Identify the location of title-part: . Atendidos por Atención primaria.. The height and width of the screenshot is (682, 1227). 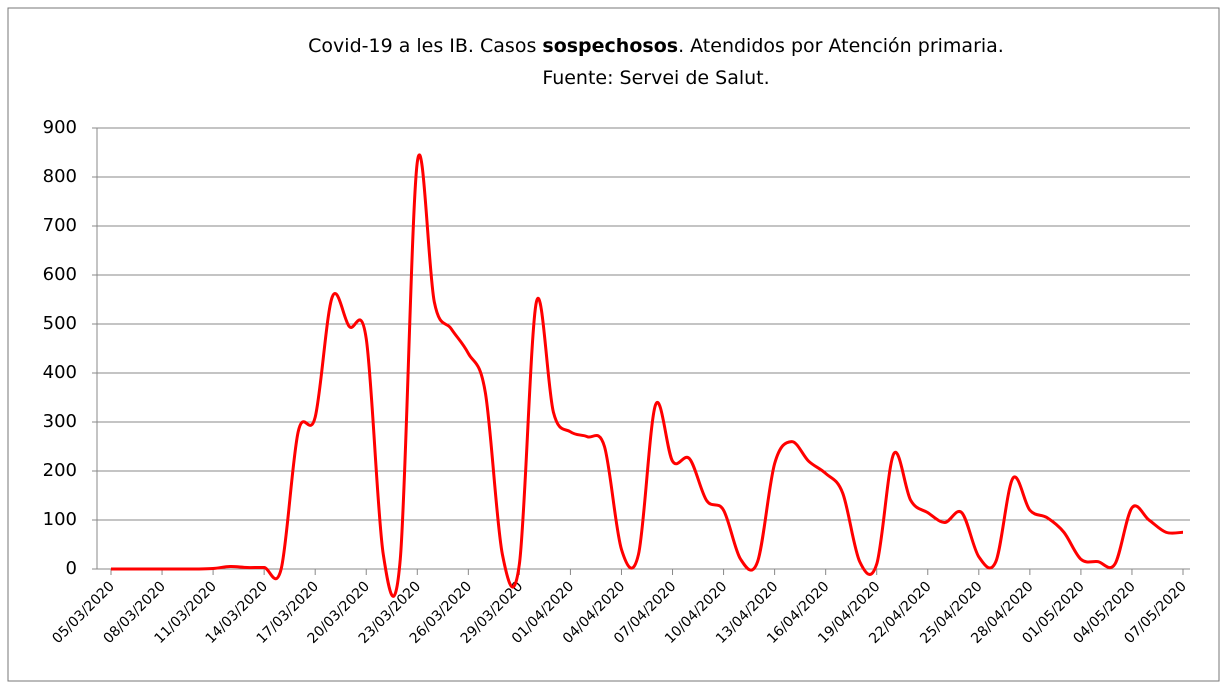
(841, 46).